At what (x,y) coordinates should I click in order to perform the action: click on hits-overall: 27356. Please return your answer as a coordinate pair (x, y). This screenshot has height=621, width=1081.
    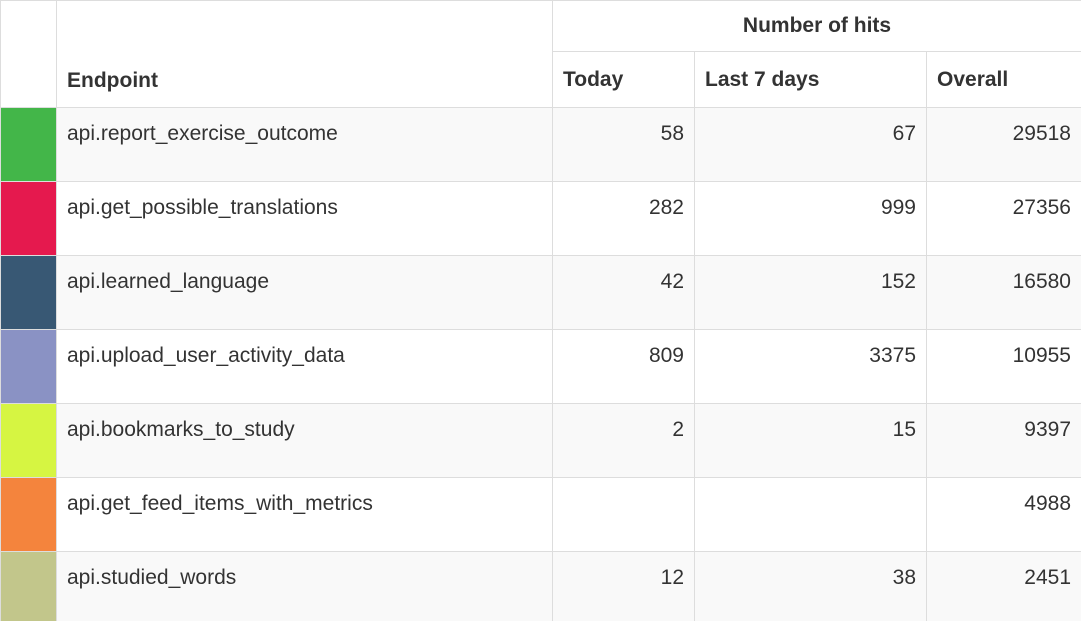
    Looking at the image, I should click on (1003, 218).